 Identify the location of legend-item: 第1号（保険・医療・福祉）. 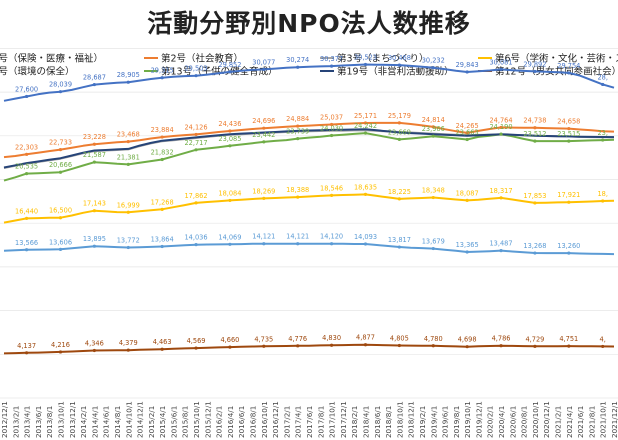
(51, 59).